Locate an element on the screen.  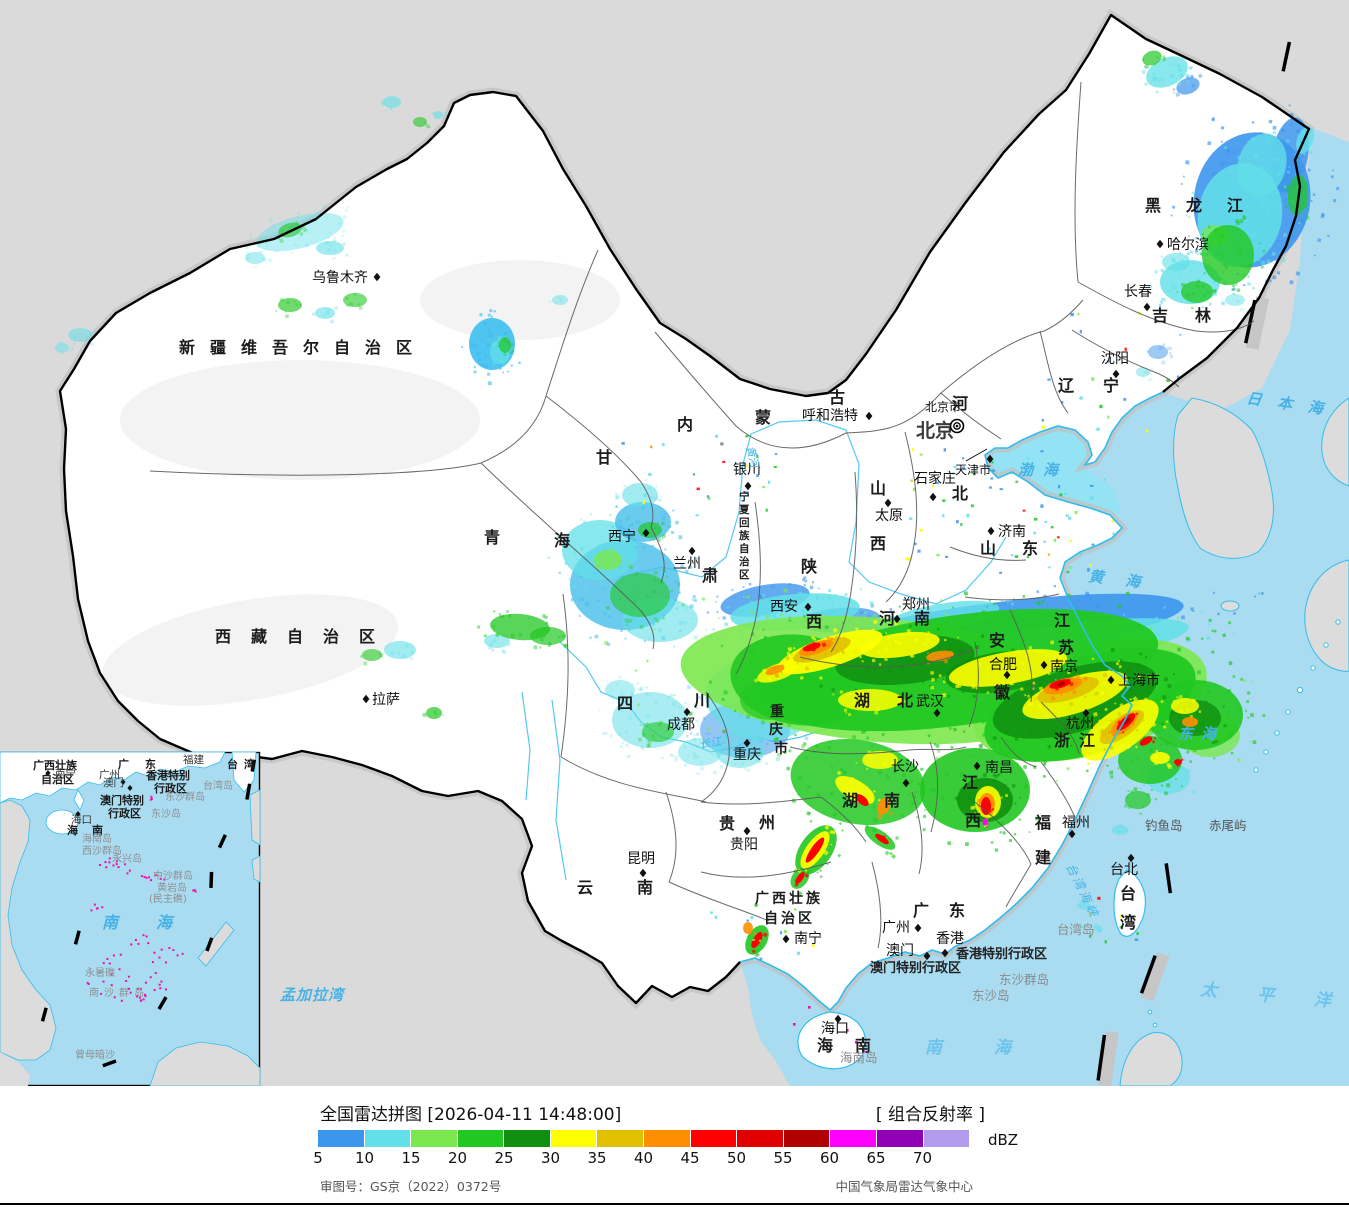
dbz-tick: 70 is located at coordinates (922, 1158).